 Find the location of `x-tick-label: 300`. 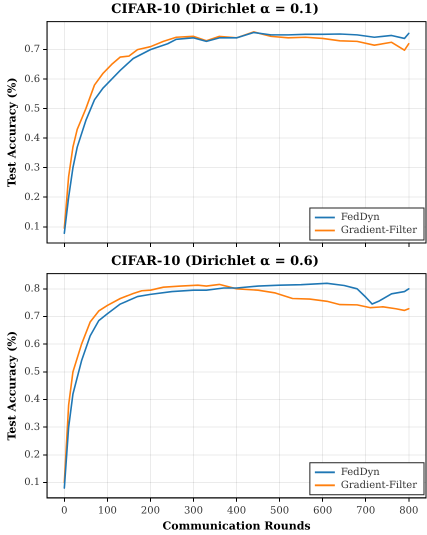

x-tick-label: 300 is located at coordinates (194, 510).